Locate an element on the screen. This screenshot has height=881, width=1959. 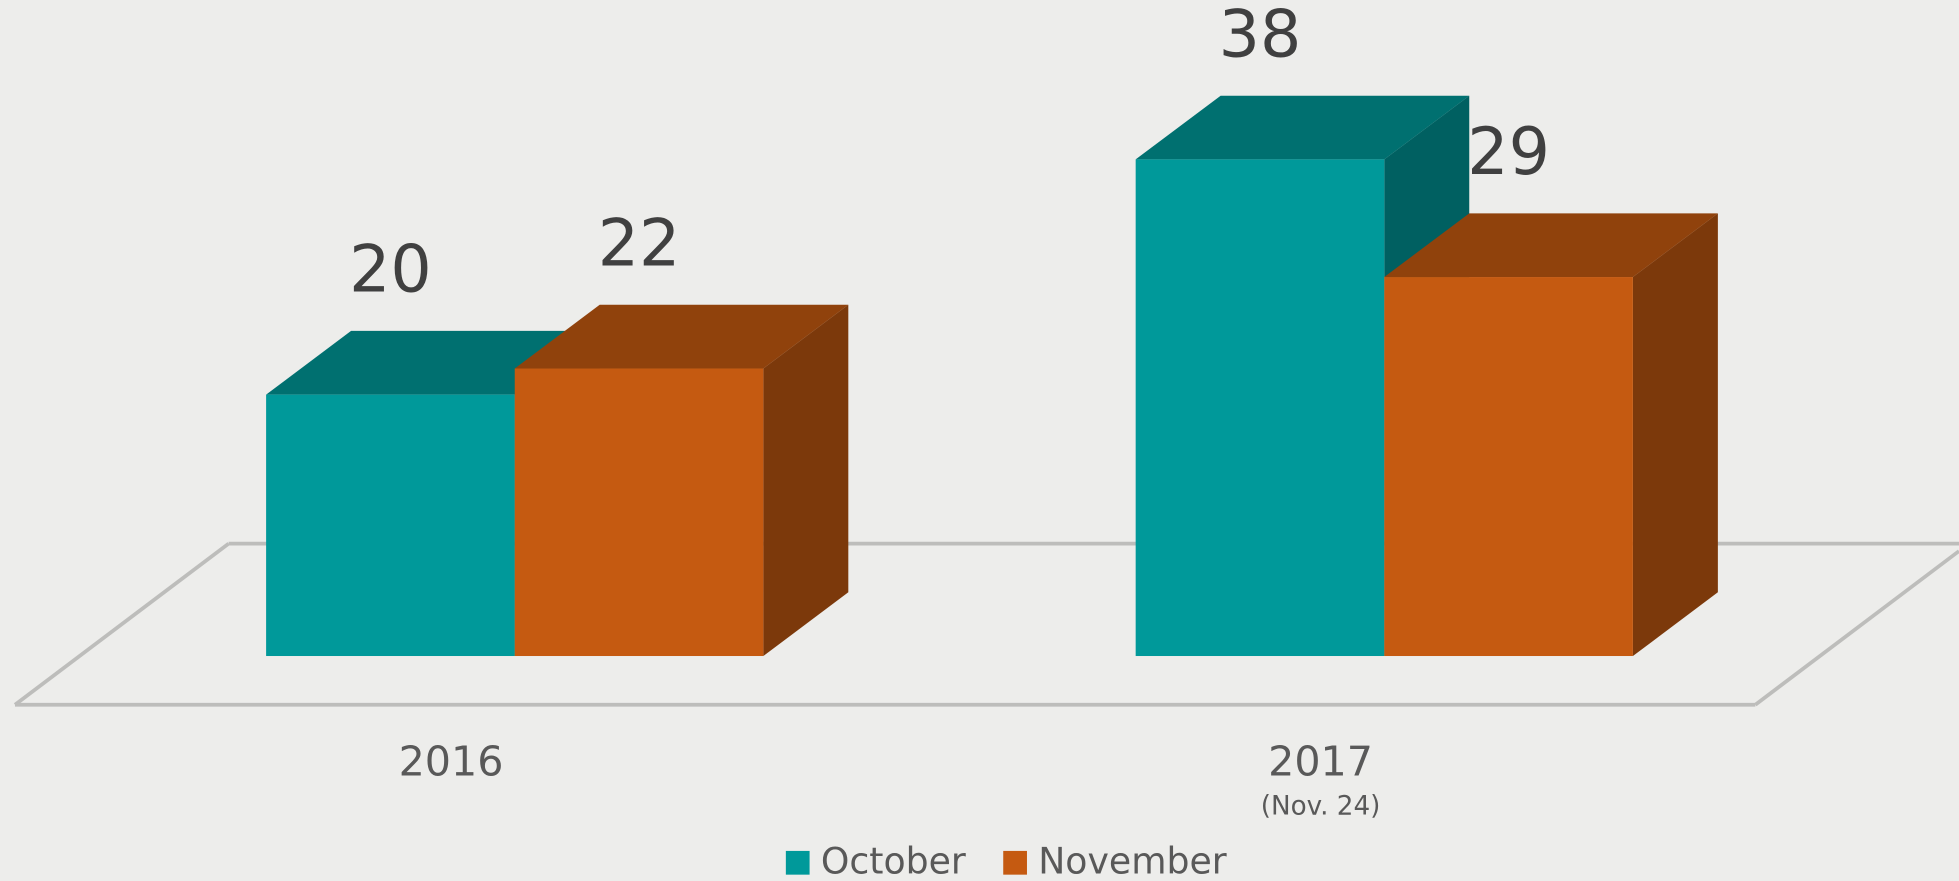
x-tick-label: 2017 is located at coordinates (1320, 762).